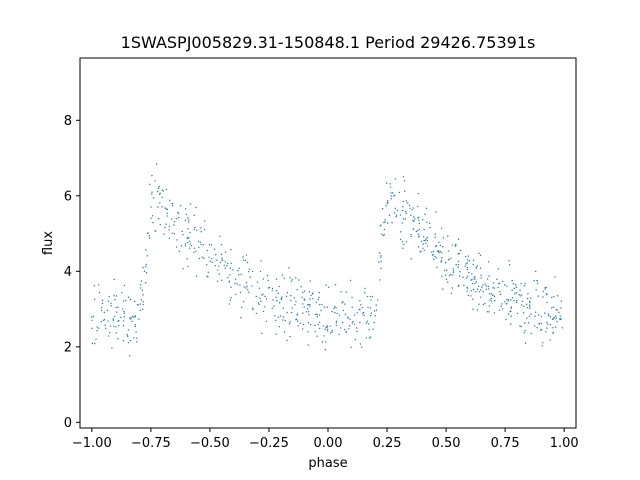  I want to click on x-tick-label: −0.25, so click(269, 443).